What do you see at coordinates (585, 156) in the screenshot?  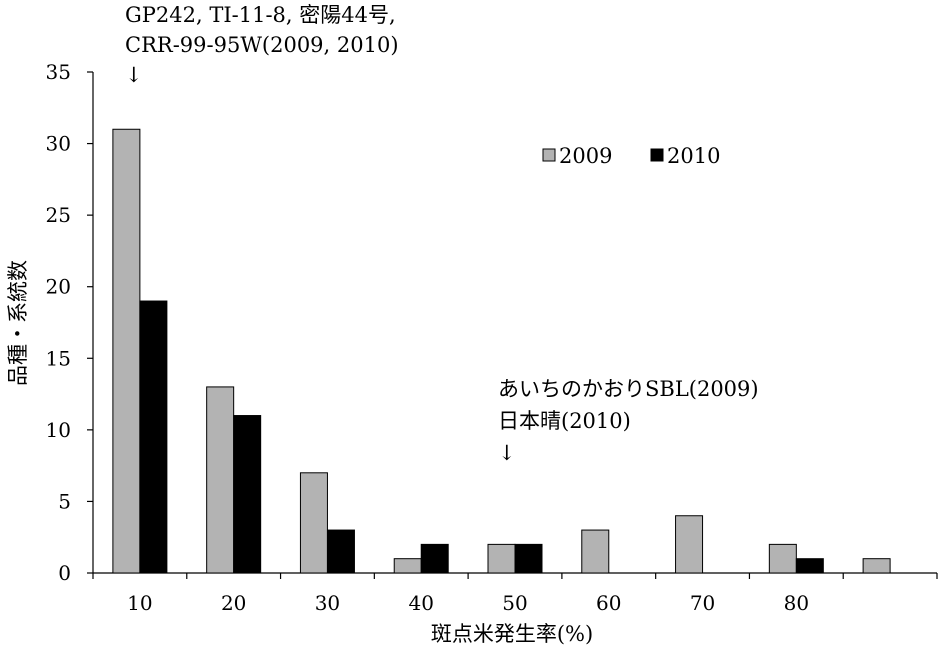 I see `legend-label-2009: 2009` at bounding box center [585, 156].